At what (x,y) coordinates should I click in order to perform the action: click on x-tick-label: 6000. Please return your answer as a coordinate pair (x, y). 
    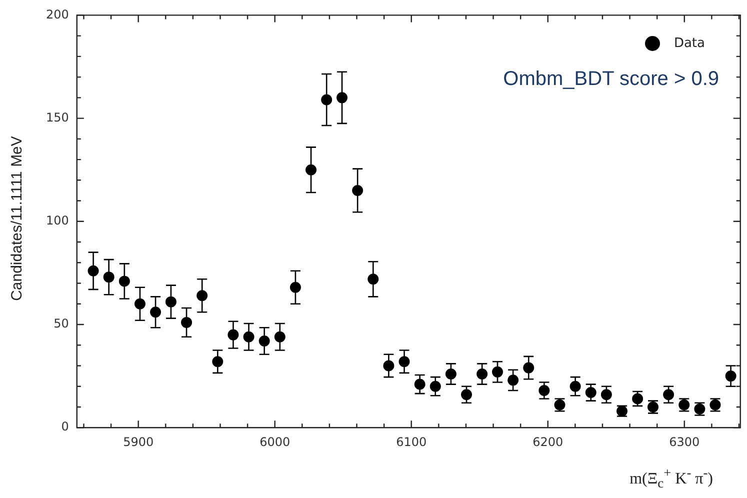
    Looking at the image, I should click on (275, 441).